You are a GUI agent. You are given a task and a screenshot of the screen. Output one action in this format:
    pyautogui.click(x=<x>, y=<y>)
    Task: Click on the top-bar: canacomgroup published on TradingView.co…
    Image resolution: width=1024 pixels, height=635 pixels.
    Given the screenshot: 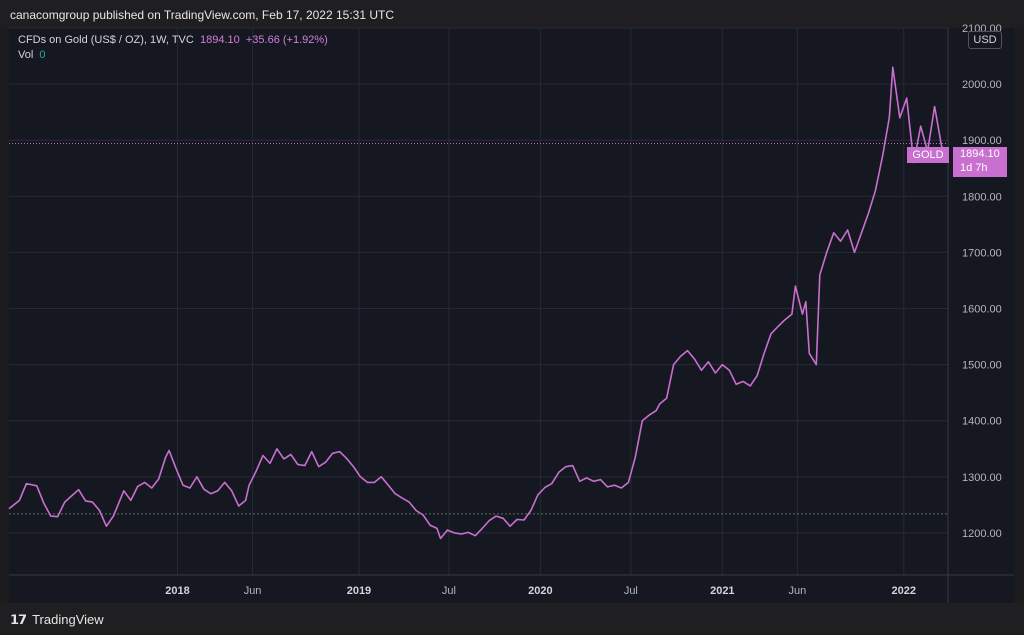 What is the action you would take?
    pyautogui.click(x=512, y=14)
    